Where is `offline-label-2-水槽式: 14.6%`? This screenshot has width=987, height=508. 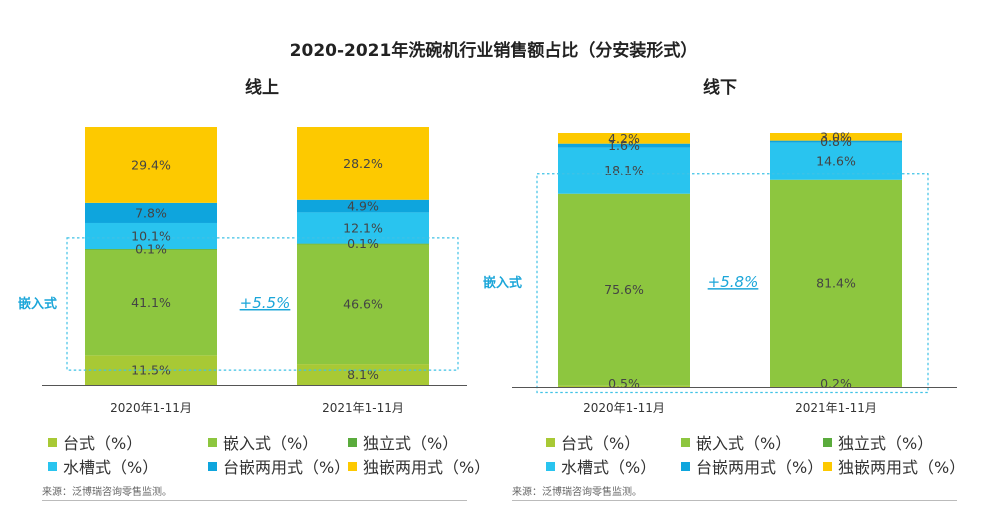
offline-label-2-水槽式: 14.6% is located at coordinates (836, 161).